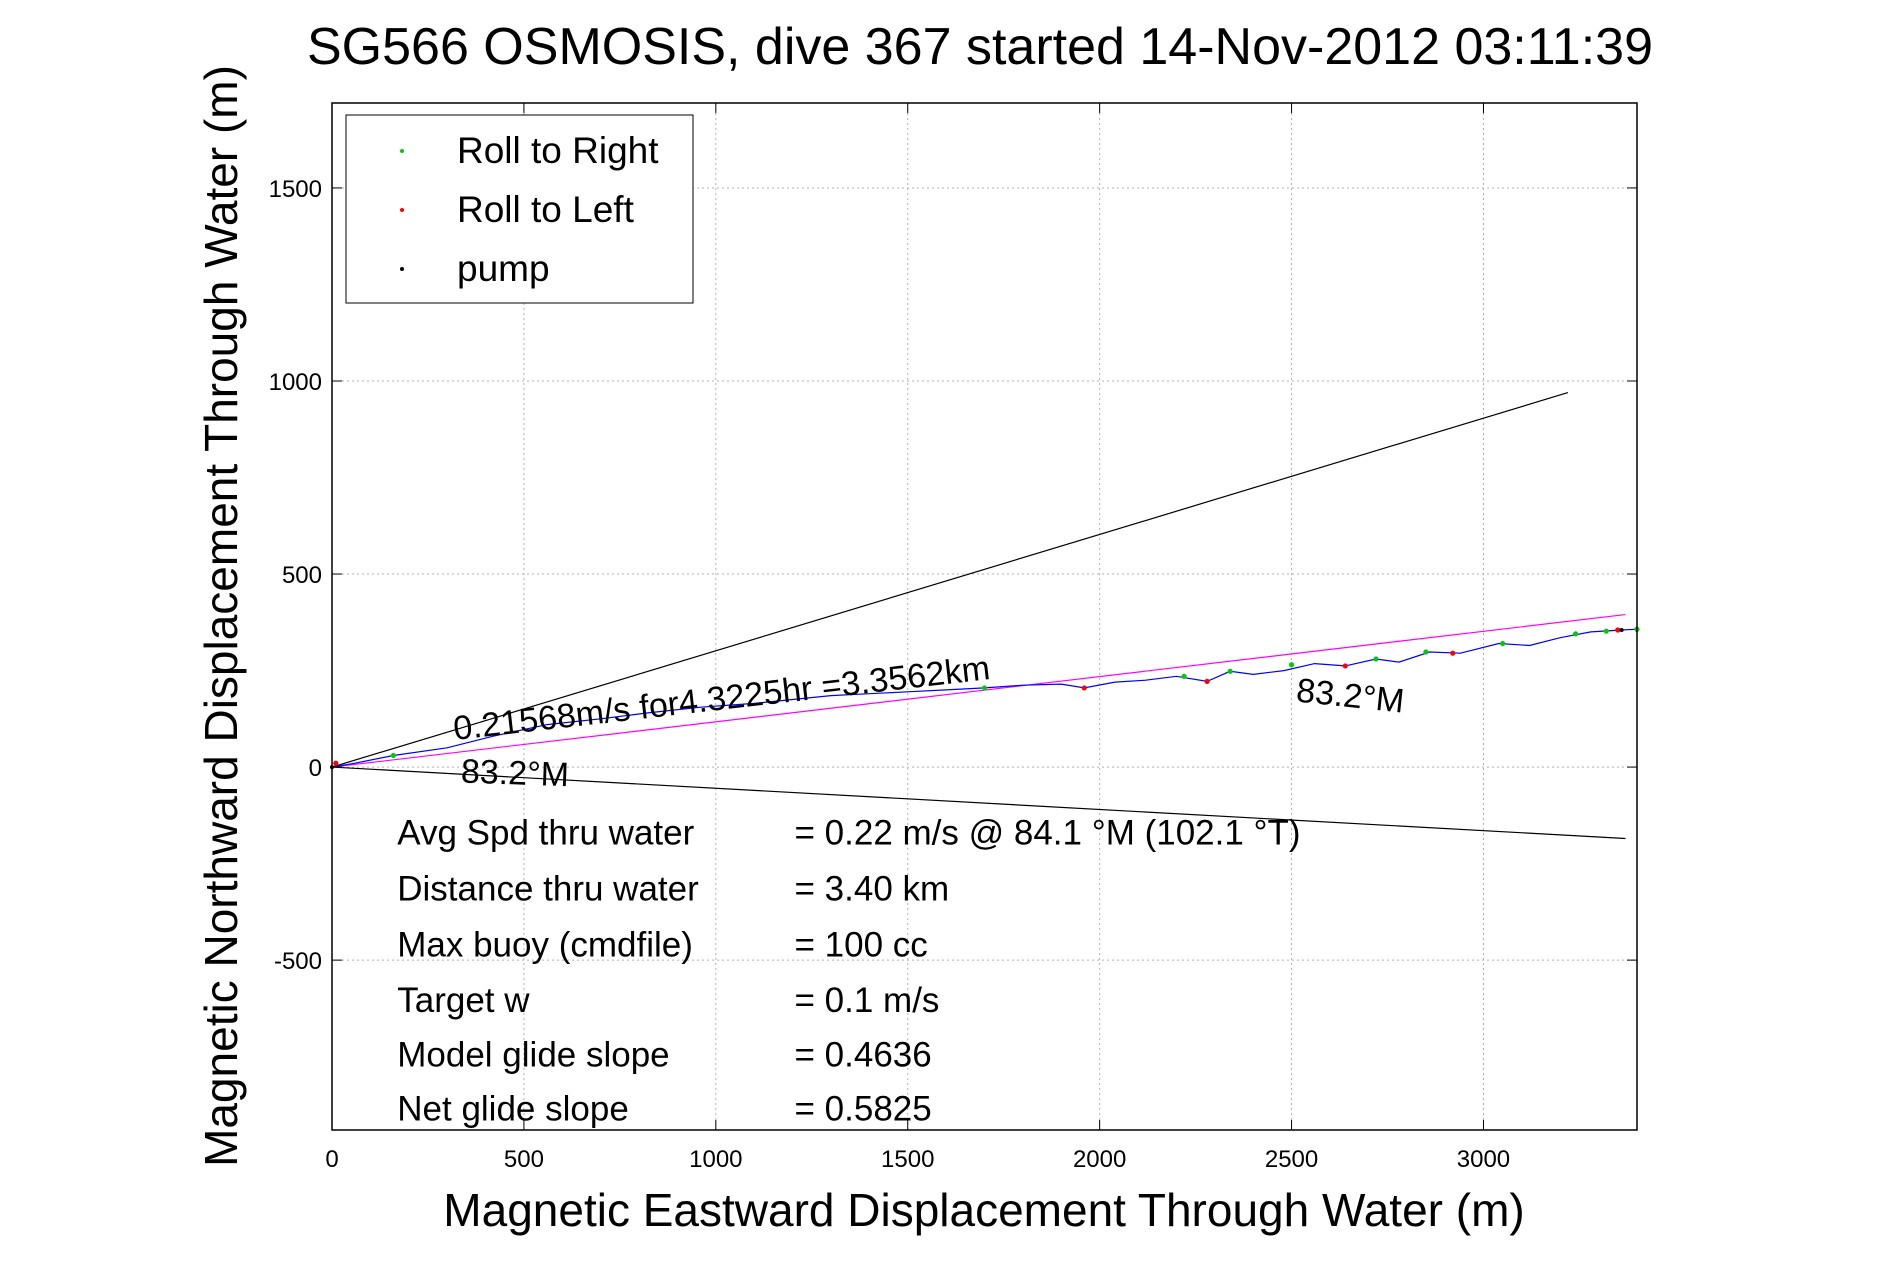 This screenshot has width=1891, height=1262. What do you see at coordinates (524, 1159) in the screenshot?
I see `x-tick-label: 500` at bounding box center [524, 1159].